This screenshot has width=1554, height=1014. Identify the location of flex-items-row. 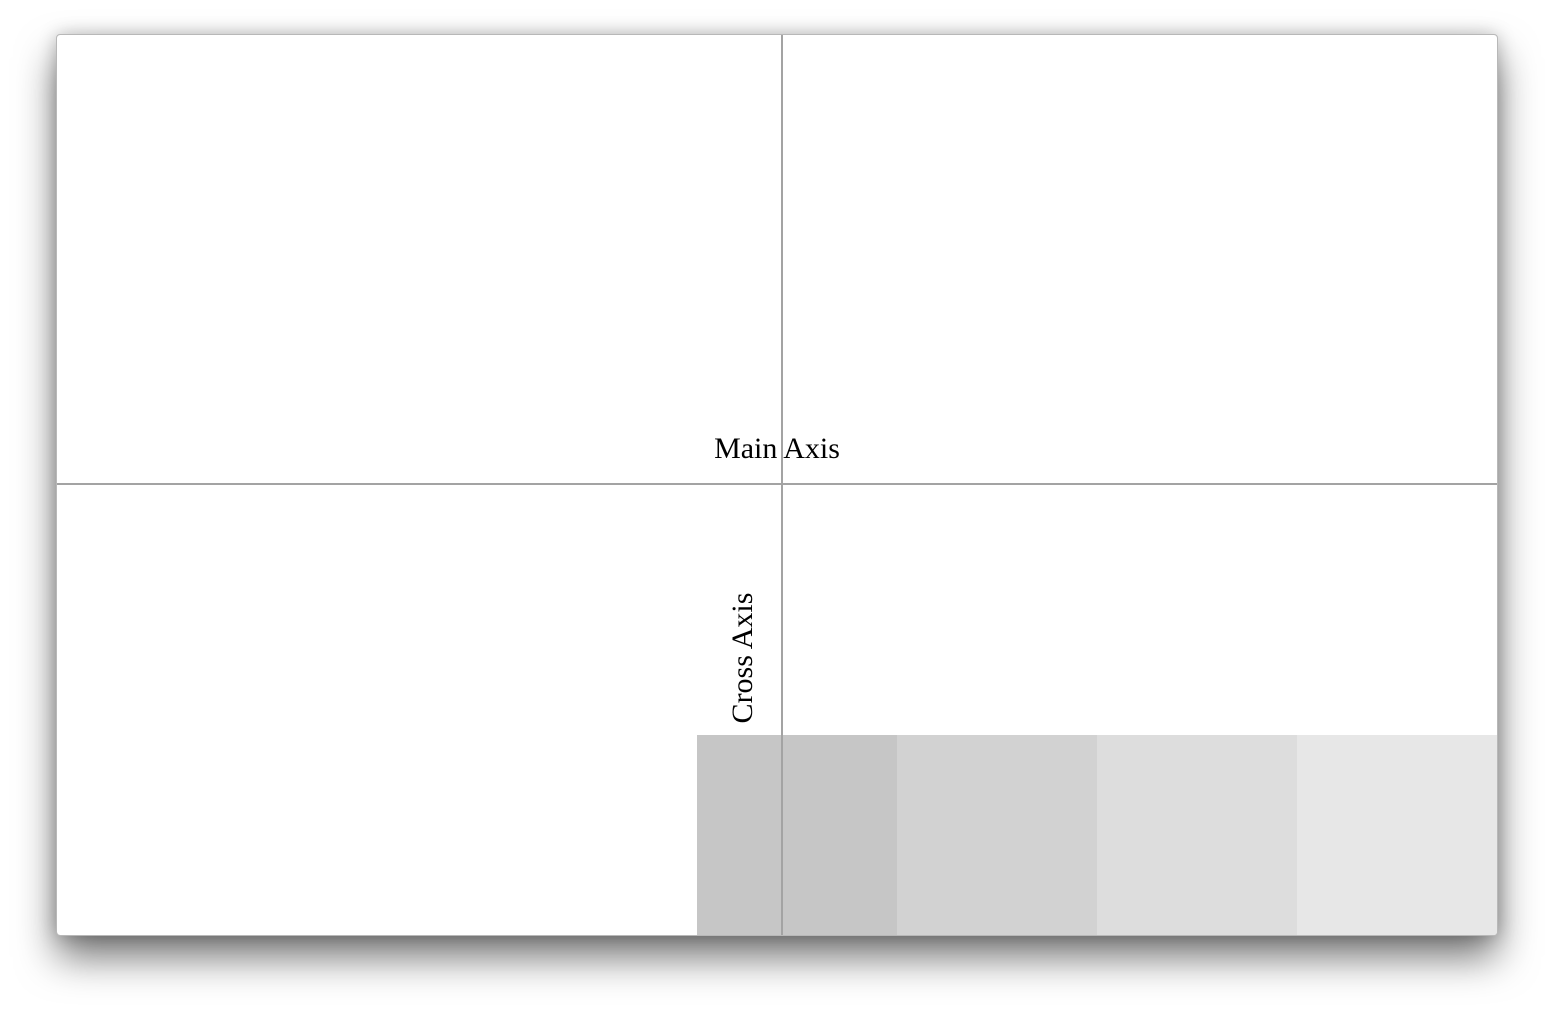
(1097, 835).